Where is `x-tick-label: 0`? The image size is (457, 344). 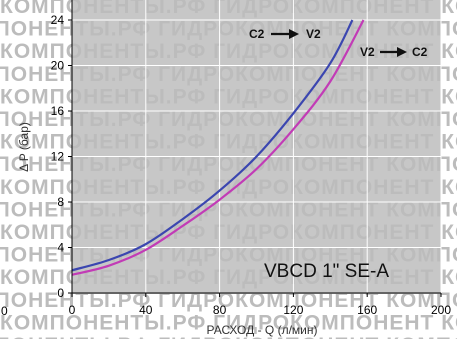
x-tick-label: 0 is located at coordinates (72, 310).